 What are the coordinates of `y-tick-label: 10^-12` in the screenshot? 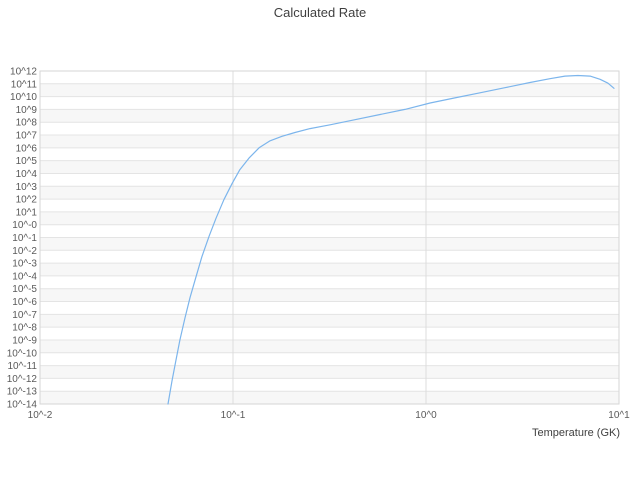 It's located at (22, 379).